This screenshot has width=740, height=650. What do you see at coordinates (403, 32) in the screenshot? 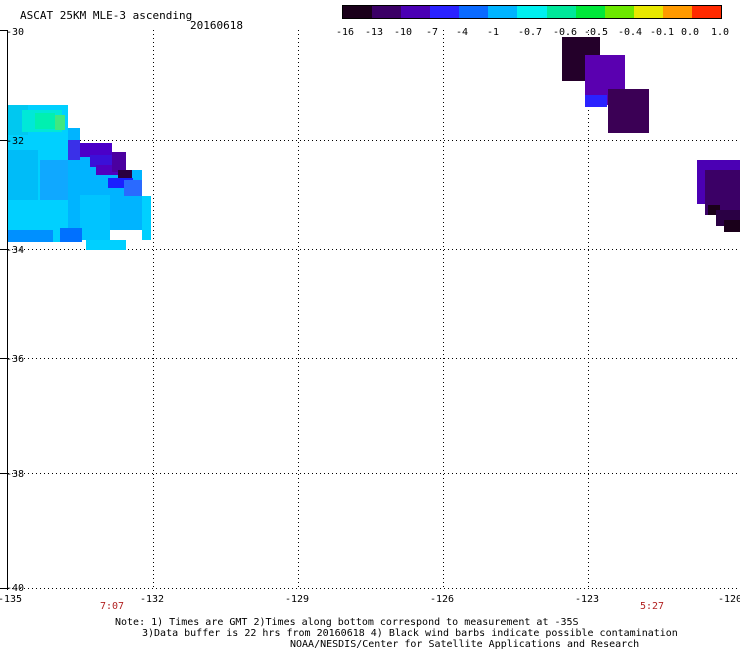
I see `colorbar-label: -10` at bounding box center [403, 32].